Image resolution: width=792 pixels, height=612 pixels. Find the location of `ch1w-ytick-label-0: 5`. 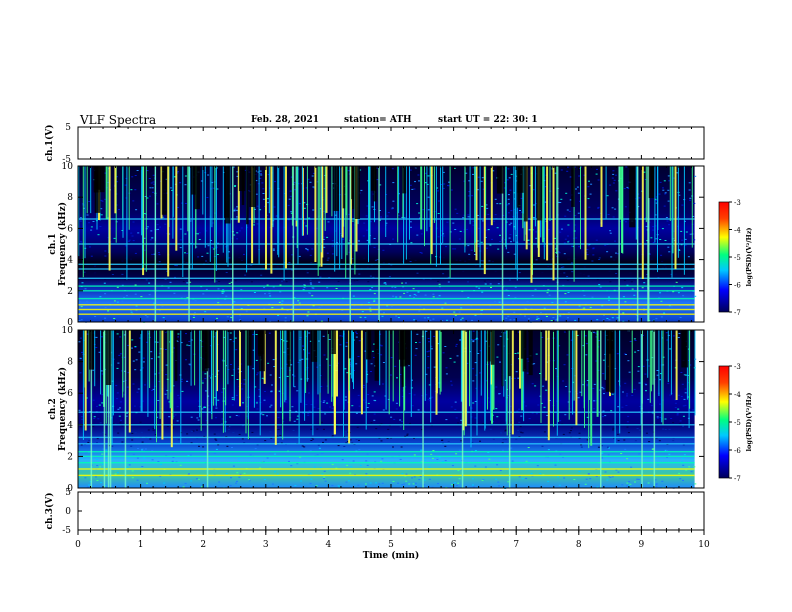

ch1w-ytick-label-0: 5 is located at coordinates (68, 128).